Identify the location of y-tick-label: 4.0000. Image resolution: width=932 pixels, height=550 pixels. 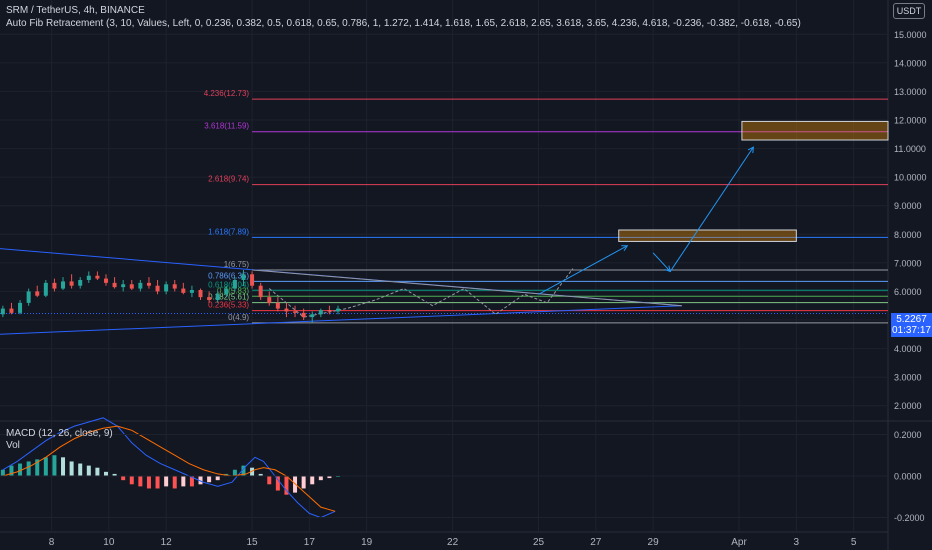
(908, 349).